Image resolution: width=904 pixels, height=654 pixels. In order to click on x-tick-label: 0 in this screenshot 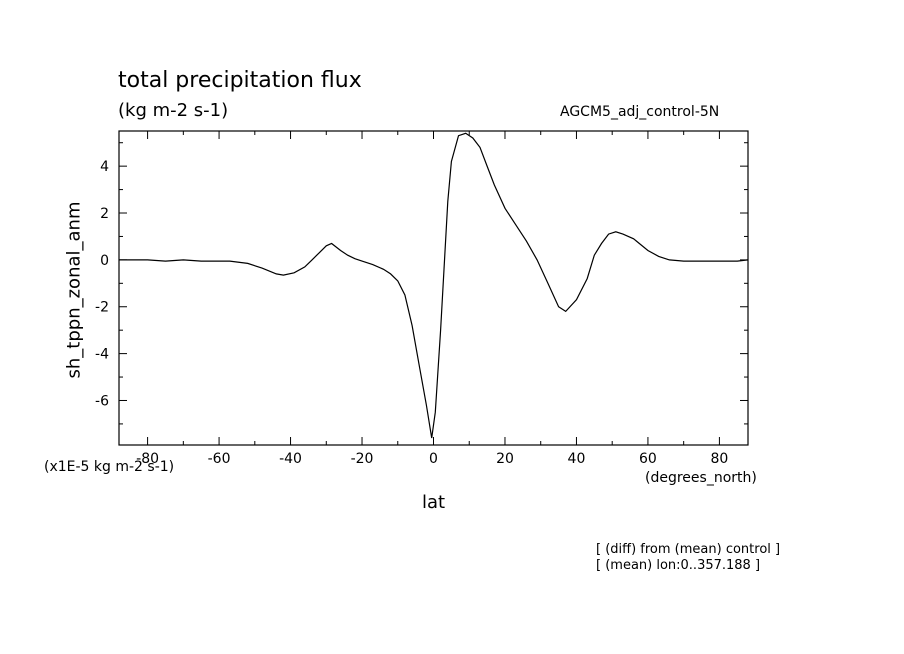, I will do `click(433, 459)`.